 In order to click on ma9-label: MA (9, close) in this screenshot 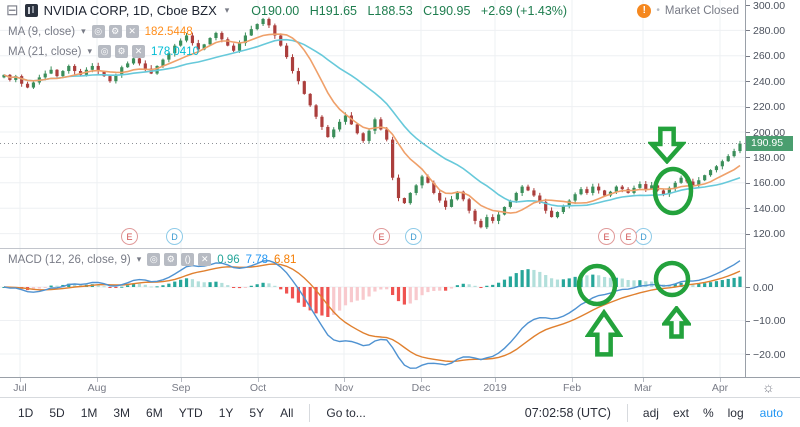, I will do `click(42, 31)`.